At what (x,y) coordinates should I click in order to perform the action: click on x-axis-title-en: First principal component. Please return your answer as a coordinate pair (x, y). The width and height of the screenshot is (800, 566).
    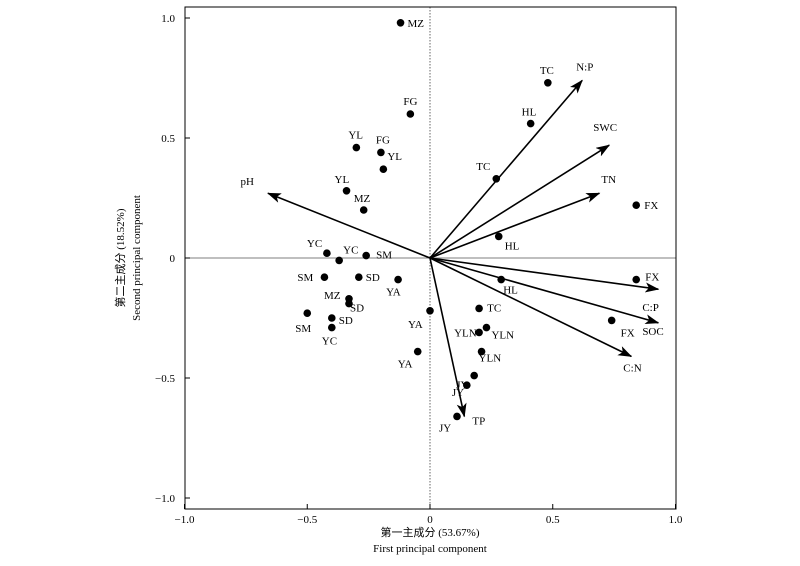
    Looking at the image, I should click on (430, 549).